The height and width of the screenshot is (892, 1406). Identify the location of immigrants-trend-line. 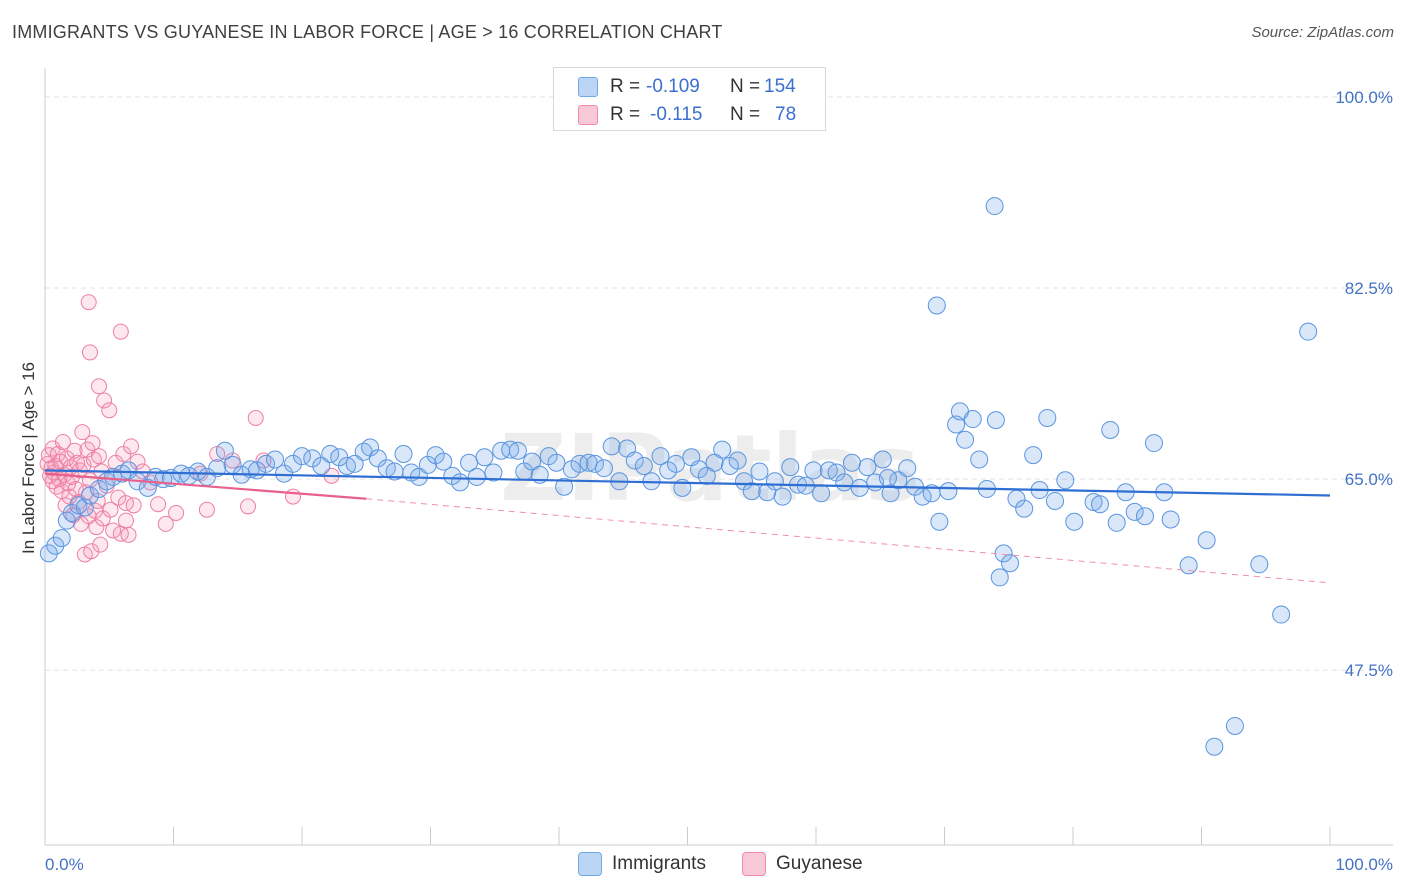
(687, 483).